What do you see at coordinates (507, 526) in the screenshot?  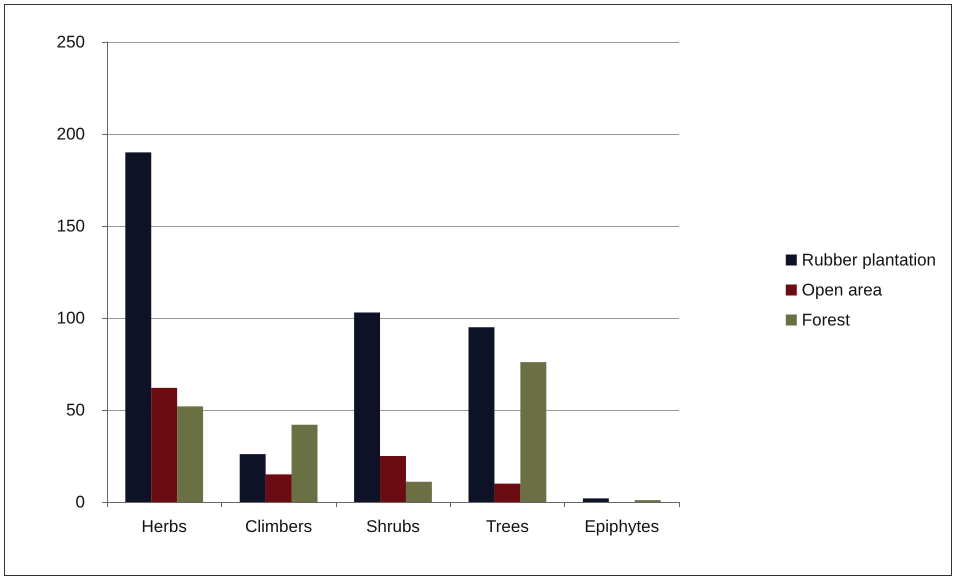 I see `x-tick-label: Trees` at bounding box center [507, 526].